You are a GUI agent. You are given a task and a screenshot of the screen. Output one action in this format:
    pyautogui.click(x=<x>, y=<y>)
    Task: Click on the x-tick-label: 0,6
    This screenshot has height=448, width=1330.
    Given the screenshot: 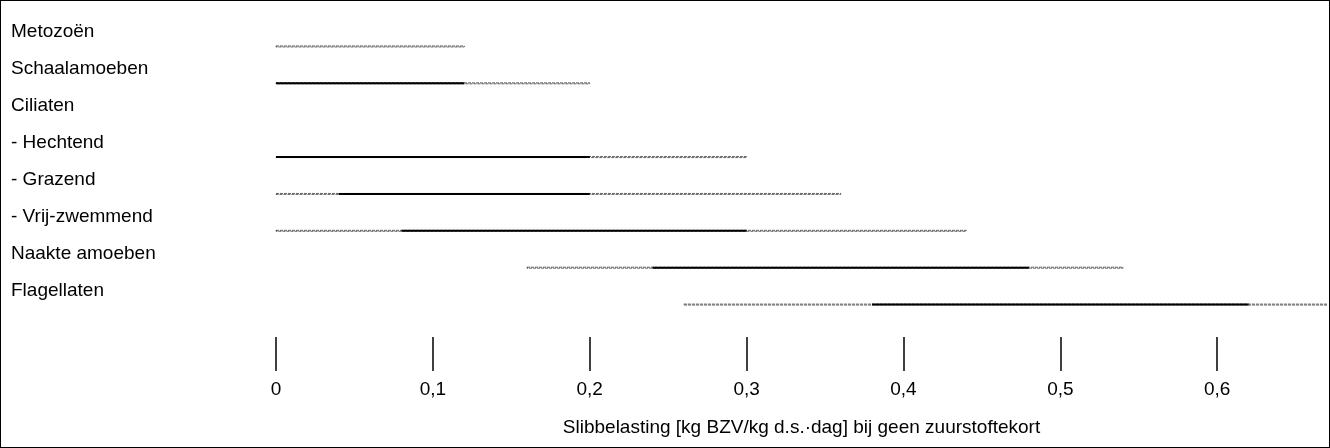 What is the action you would take?
    pyautogui.click(x=1217, y=388)
    